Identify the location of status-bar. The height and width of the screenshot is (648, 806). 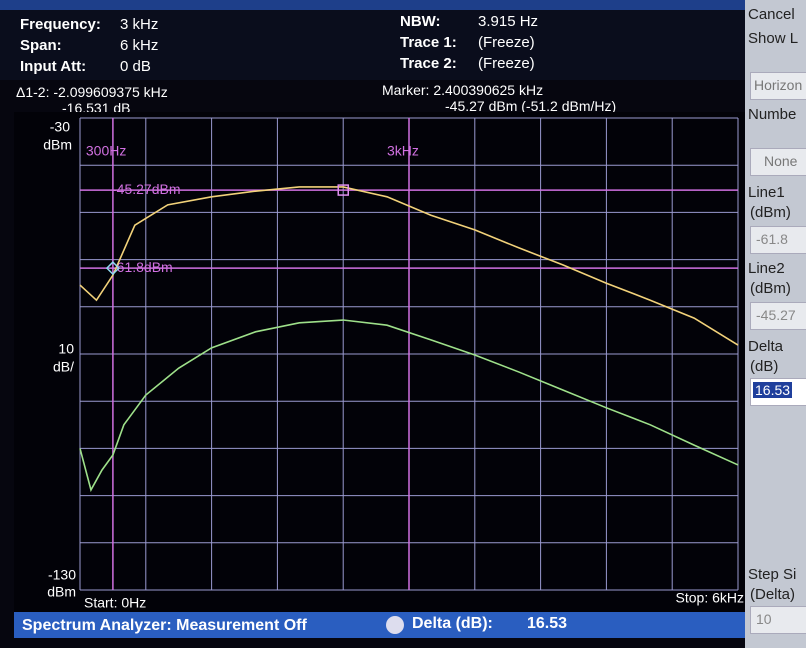
(379, 625).